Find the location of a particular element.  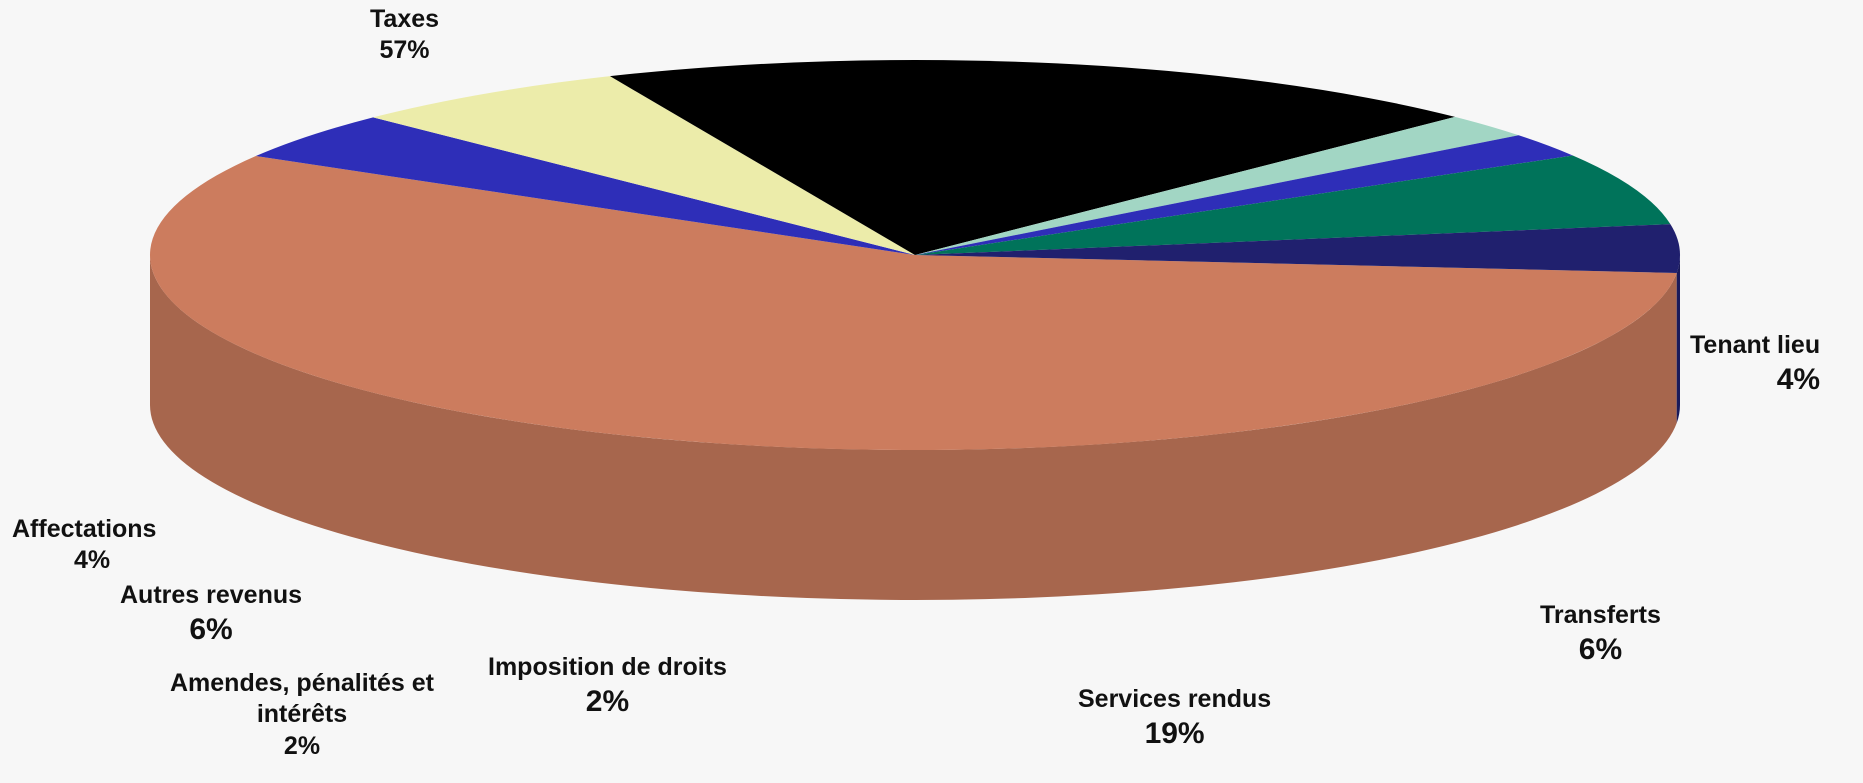

pie-slice-amendes-p-nalit-s-et-int-r-ts is located at coordinates (1244, 195).